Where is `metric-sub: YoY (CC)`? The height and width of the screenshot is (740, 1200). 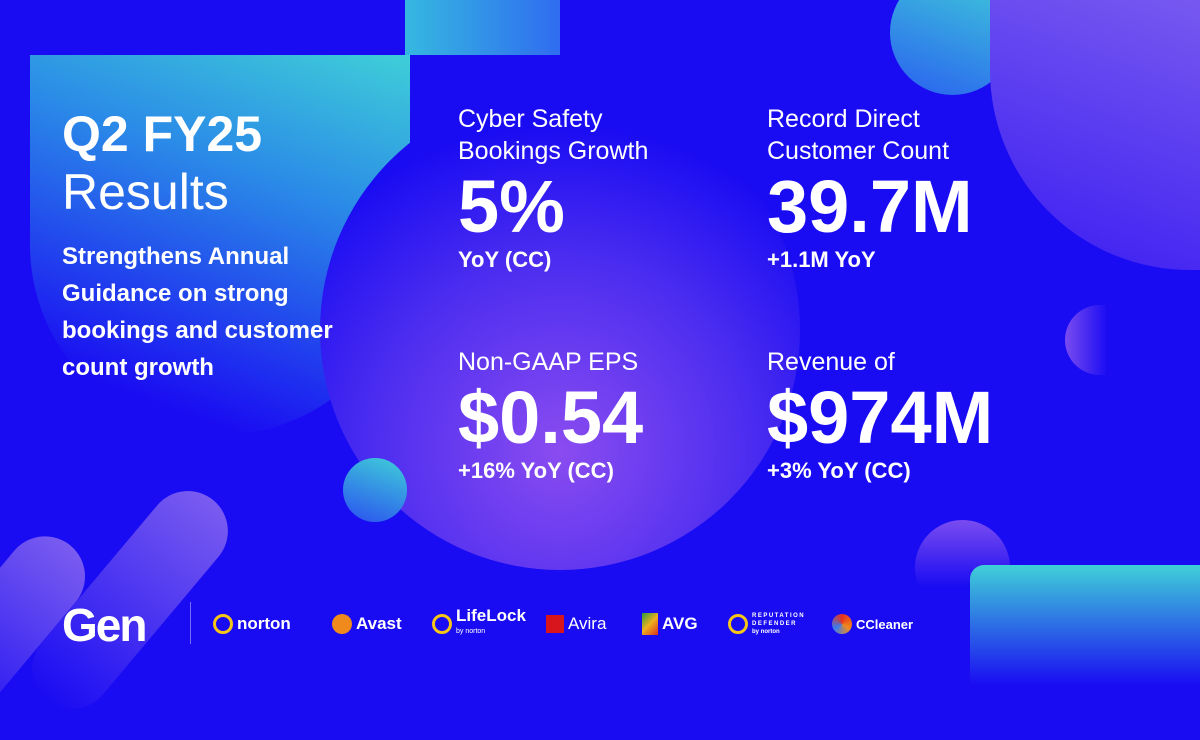 metric-sub: YoY (CC) is located at coordinates (505, 259).